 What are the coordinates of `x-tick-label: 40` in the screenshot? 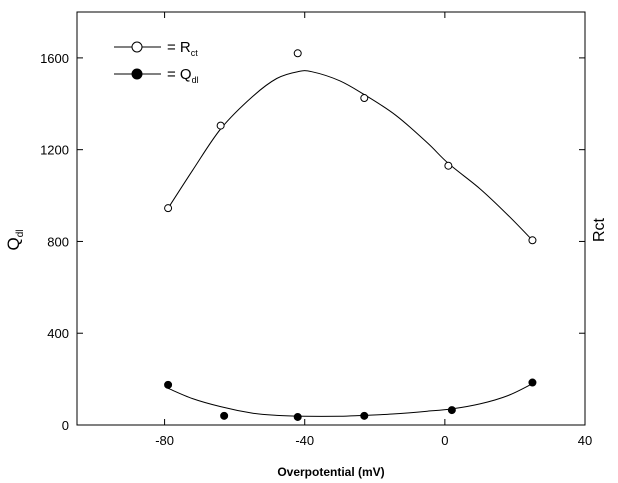 It's located at (585, 440).